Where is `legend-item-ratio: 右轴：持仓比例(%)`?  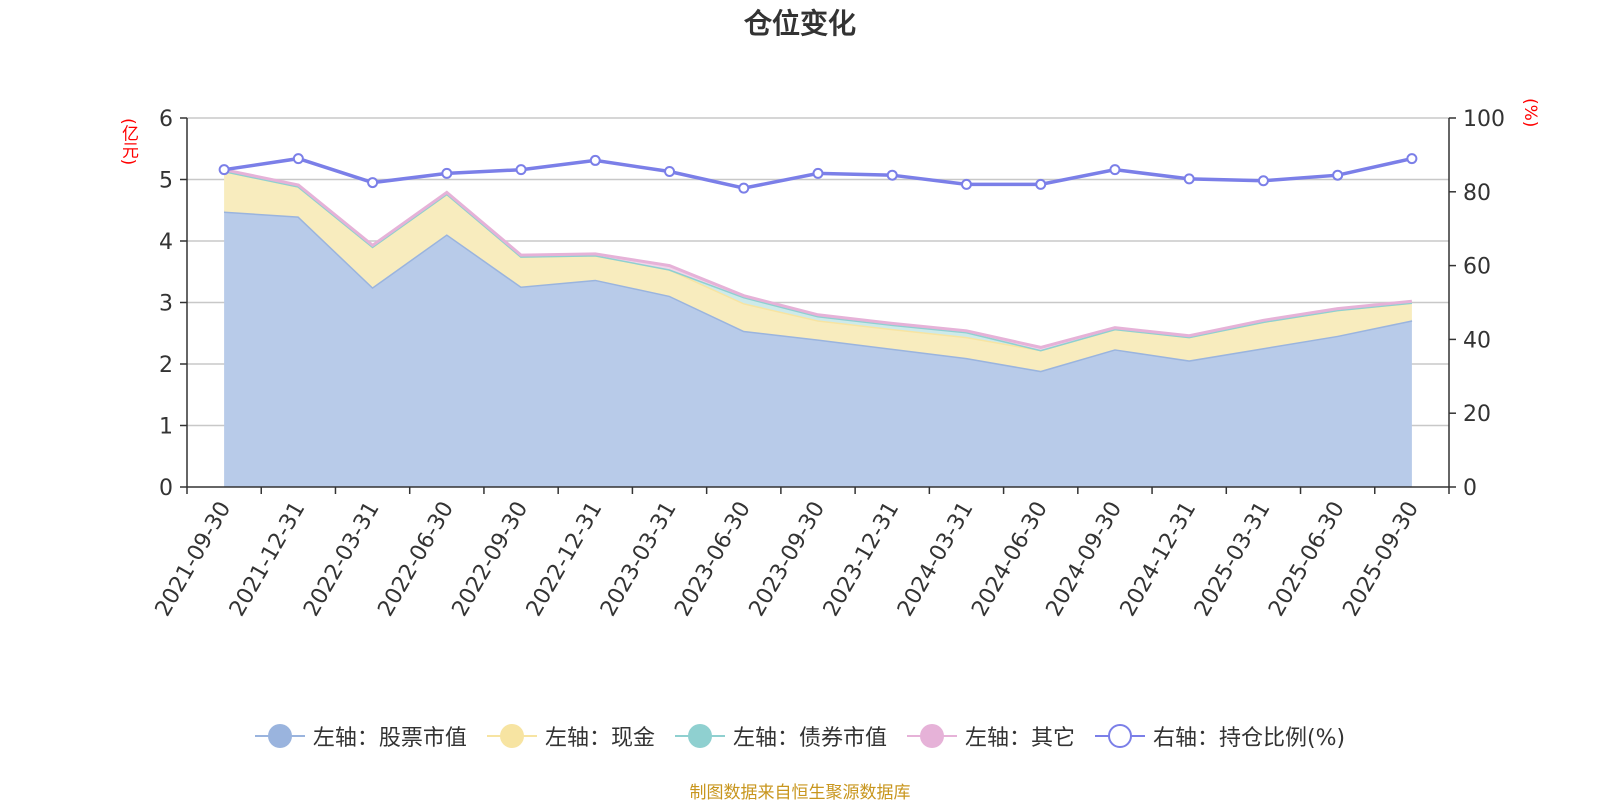 legend-item-ratio: 右轴：持仓比例(%) is located at coordinates (1220, 736).